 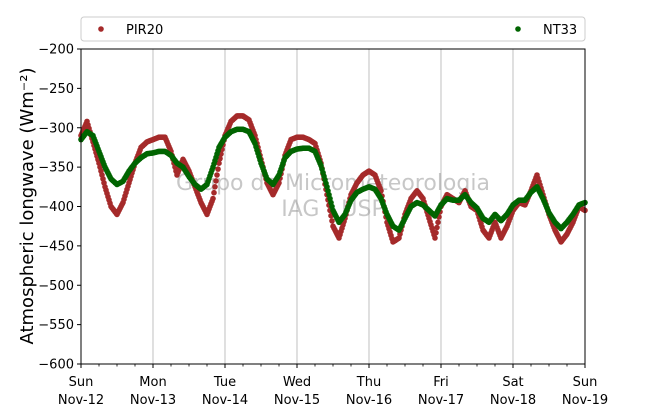 What do you see at coordinates (441, 400) in the screenshot?
I see `x-tick-label-date: Nov-17` at bounding box center [441, 400].